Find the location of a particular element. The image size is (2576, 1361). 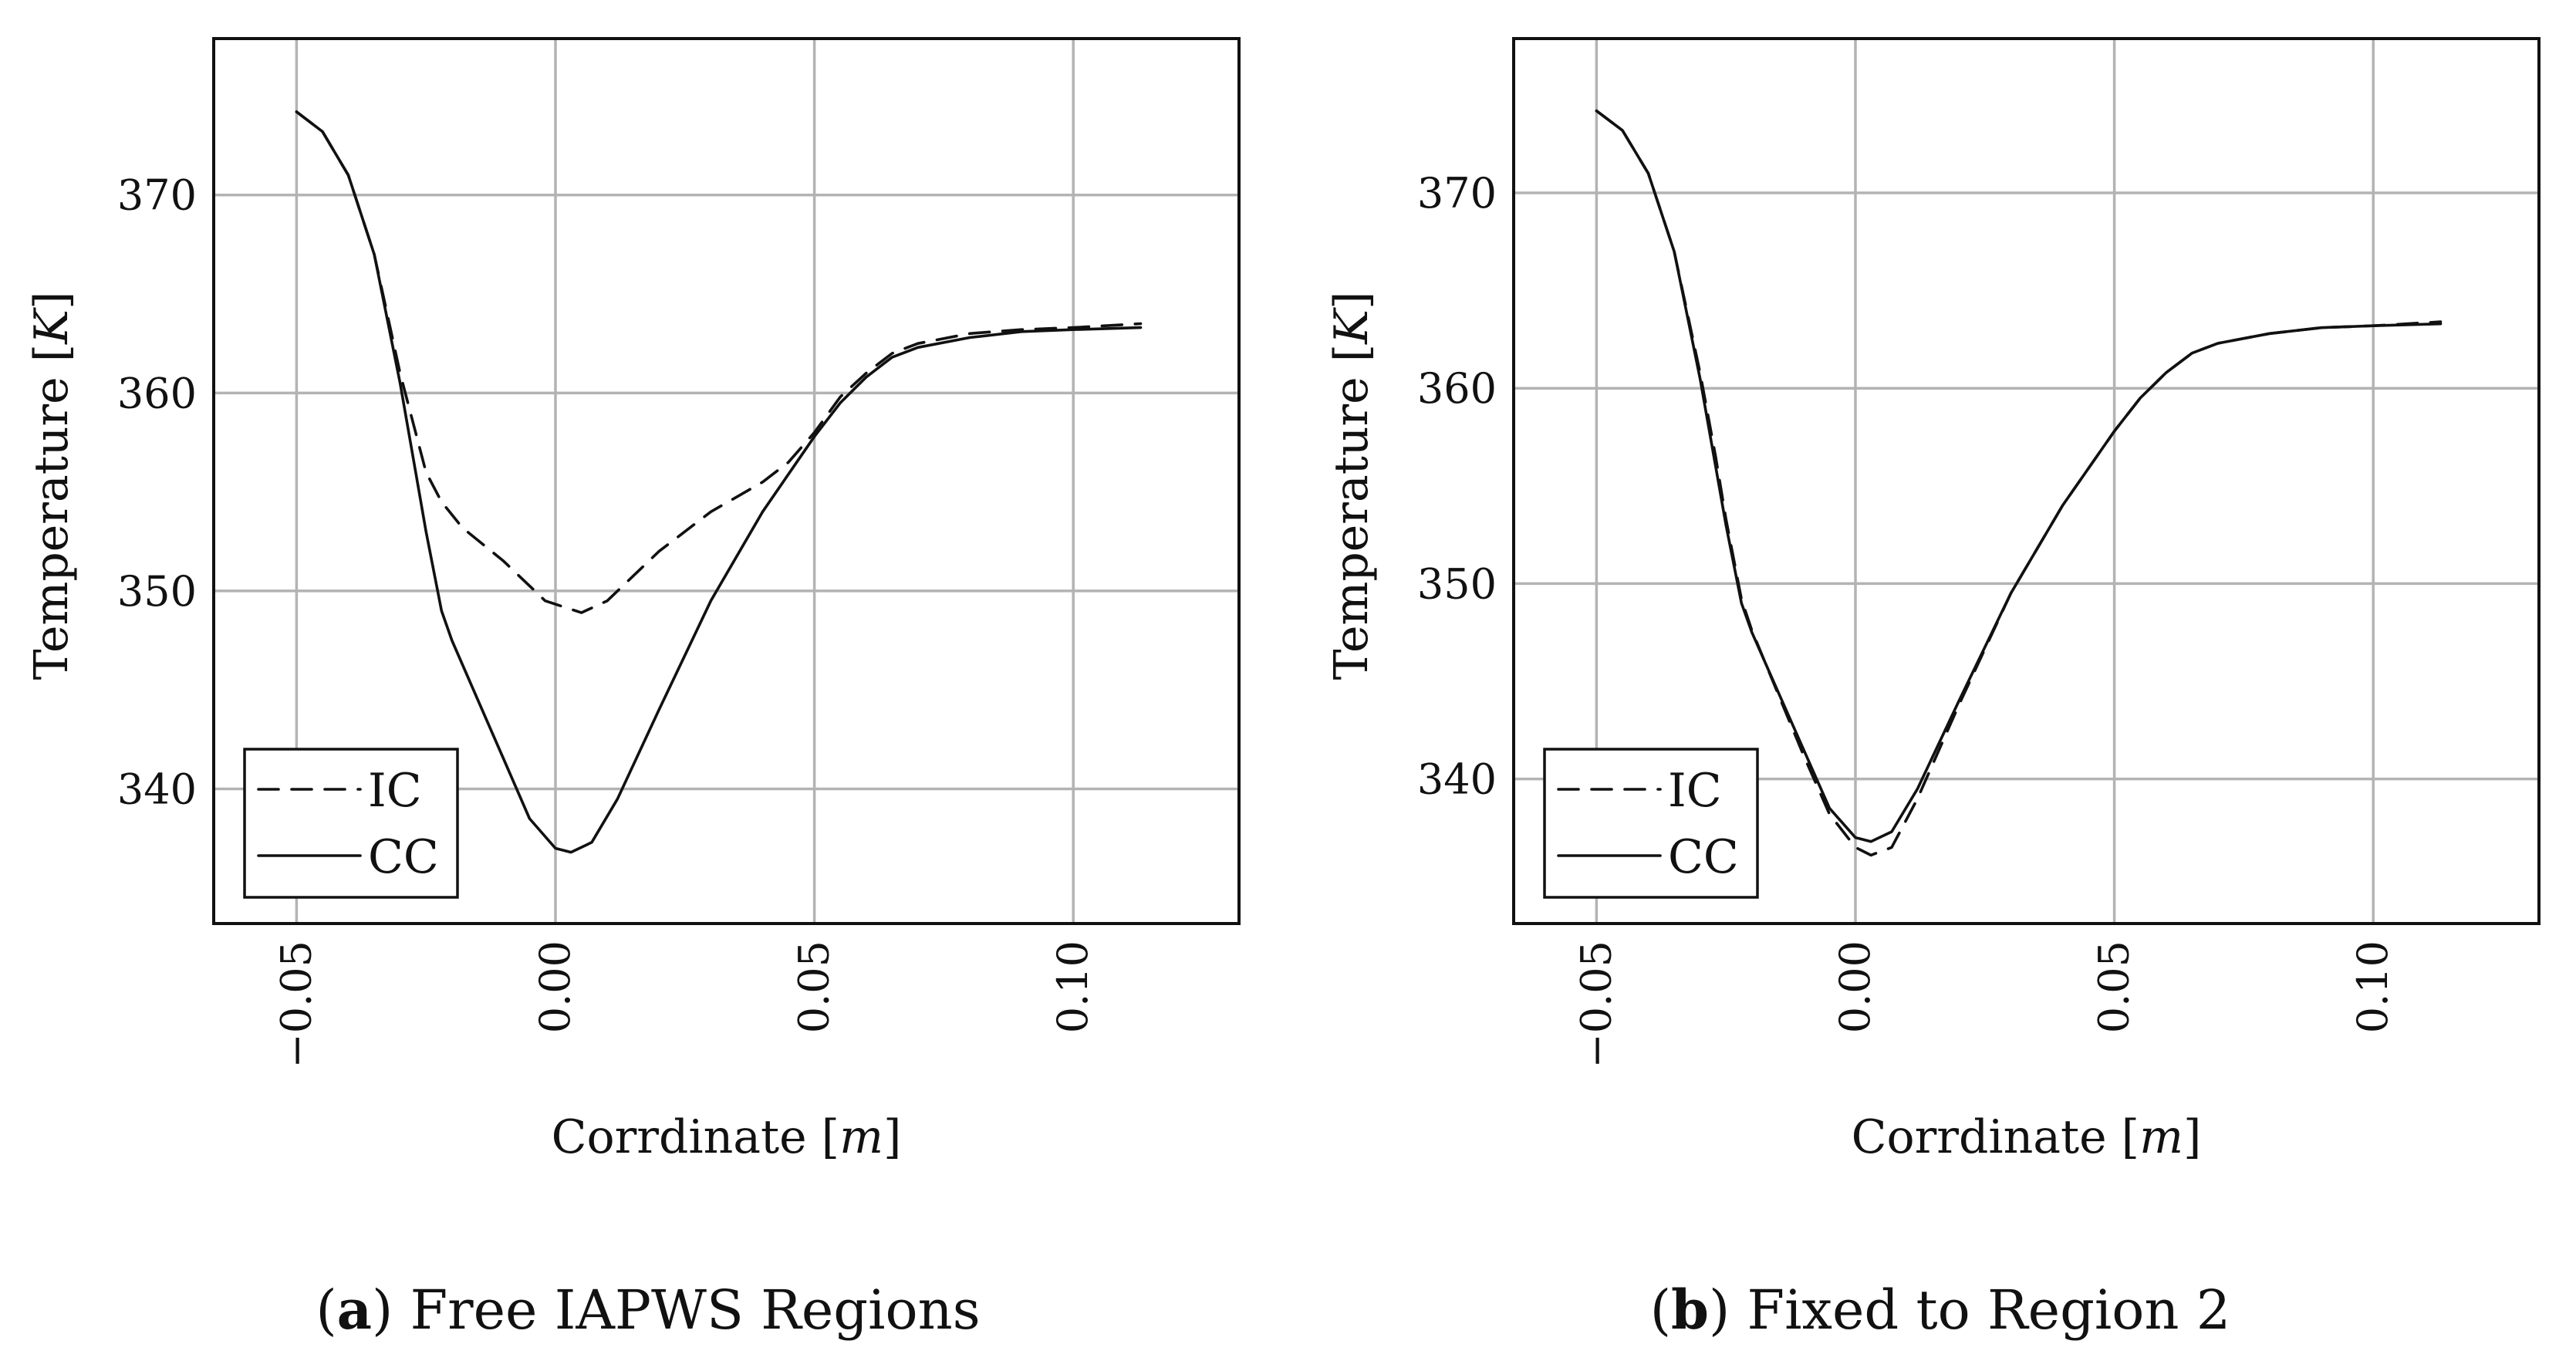

panel-a-x-axis-label-text: Corrdinate is located at coordinates (680, 1137).